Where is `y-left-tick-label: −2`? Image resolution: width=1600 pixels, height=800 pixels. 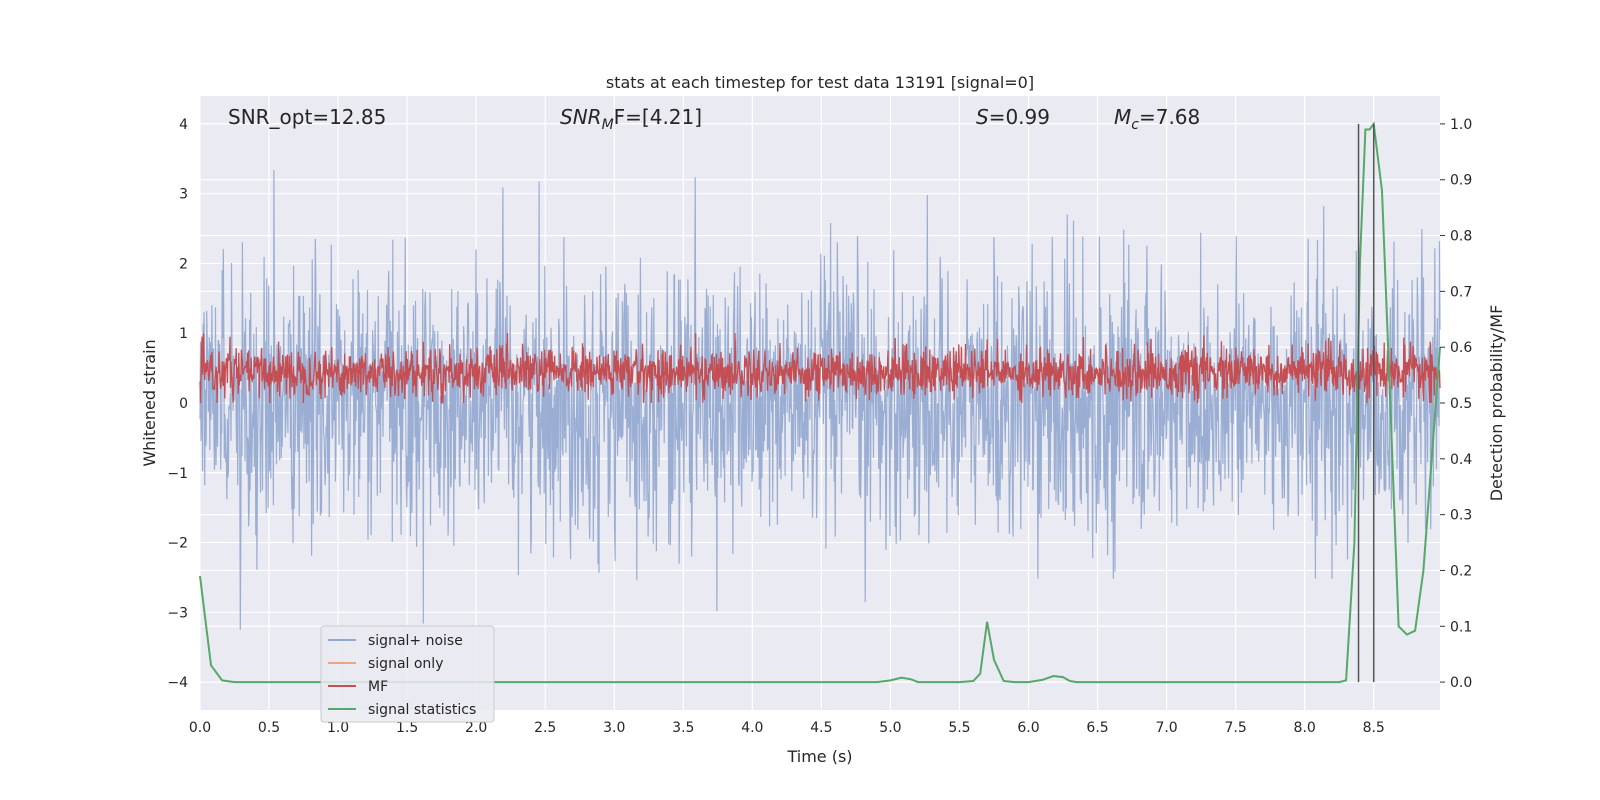
y-left-tick-label: −2 is located at coordinates (177, 544).